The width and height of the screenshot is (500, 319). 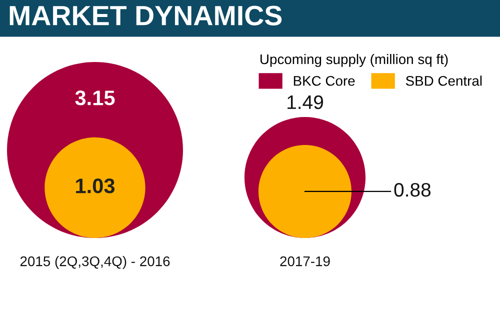 I want to click on data-label: 1.49, so click(x=305, y=102).